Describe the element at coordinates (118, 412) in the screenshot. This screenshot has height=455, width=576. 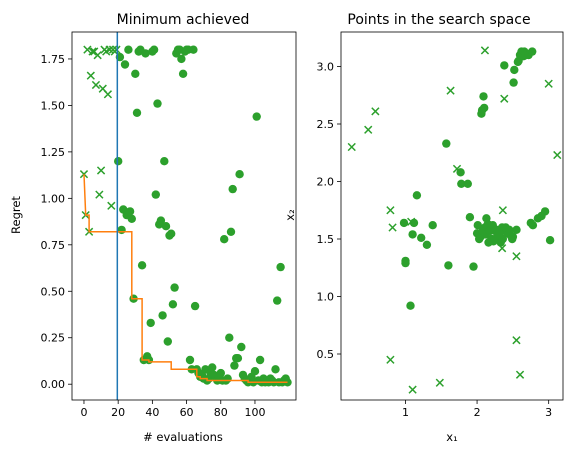
I see `left-x-tick-label: 20` at that location.